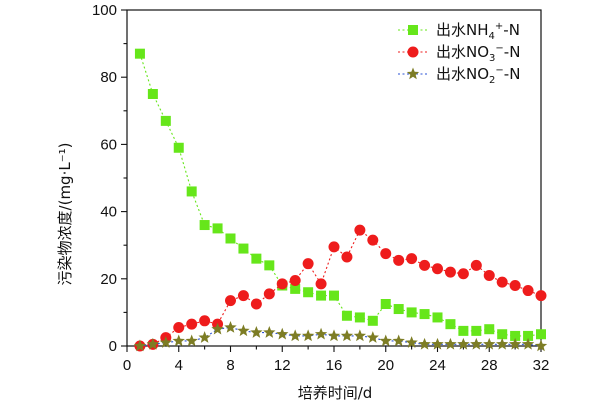 The image size is (600, 410). Describe the element at coordinates (104, 10) in the screenshot. I see `y-tick-label: 100` at that location.